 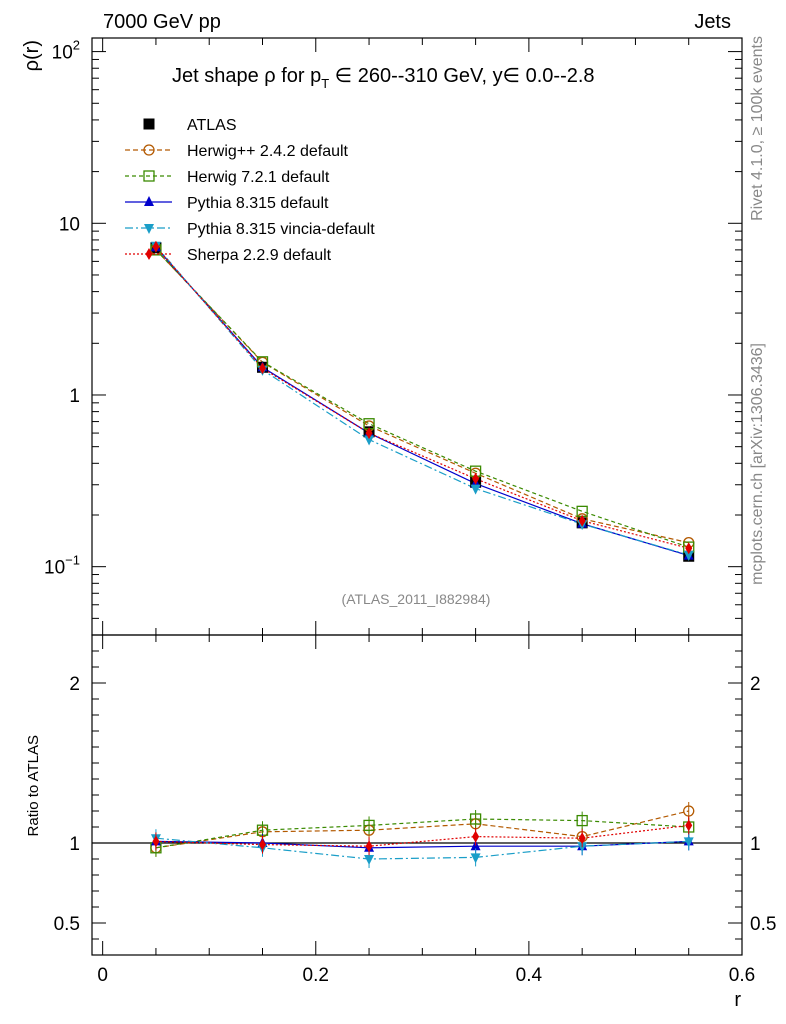 I want to click on x-tick-label: 0, so click(x=102, y=975).